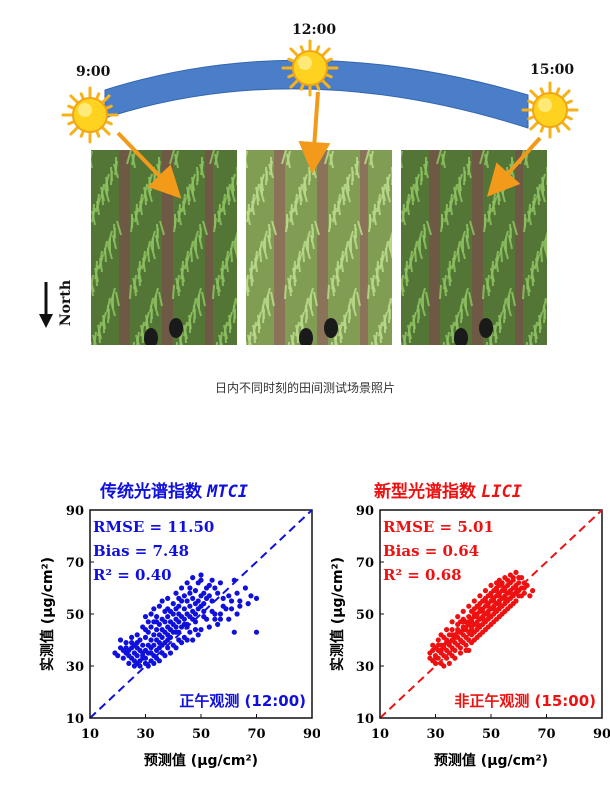  What do you see at coordinates (75, 667) in the screenshot?
I see `y-tick-label: 30` at bounding box center [75, 667].